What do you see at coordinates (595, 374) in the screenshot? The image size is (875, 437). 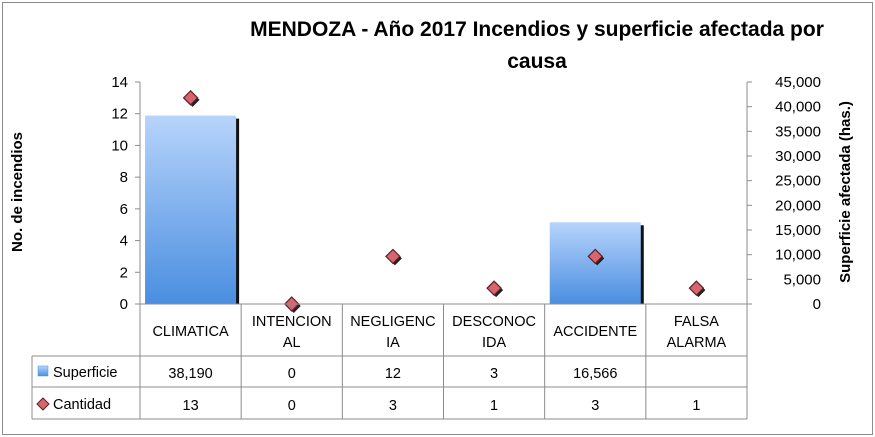 I see `table-cell-value: 16,566` at bounding box center [595, 374].